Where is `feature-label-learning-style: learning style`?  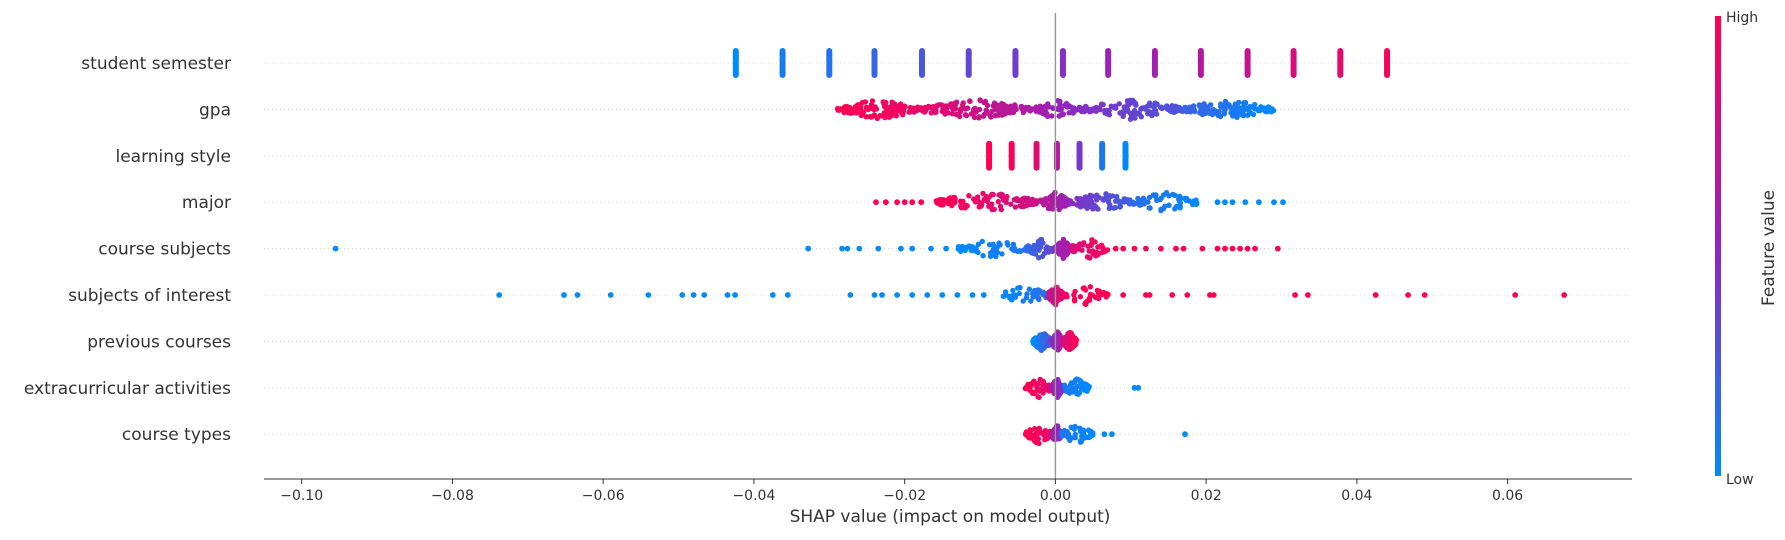
feature-label-learning-style: learning style is located at coordinates (173, 157).